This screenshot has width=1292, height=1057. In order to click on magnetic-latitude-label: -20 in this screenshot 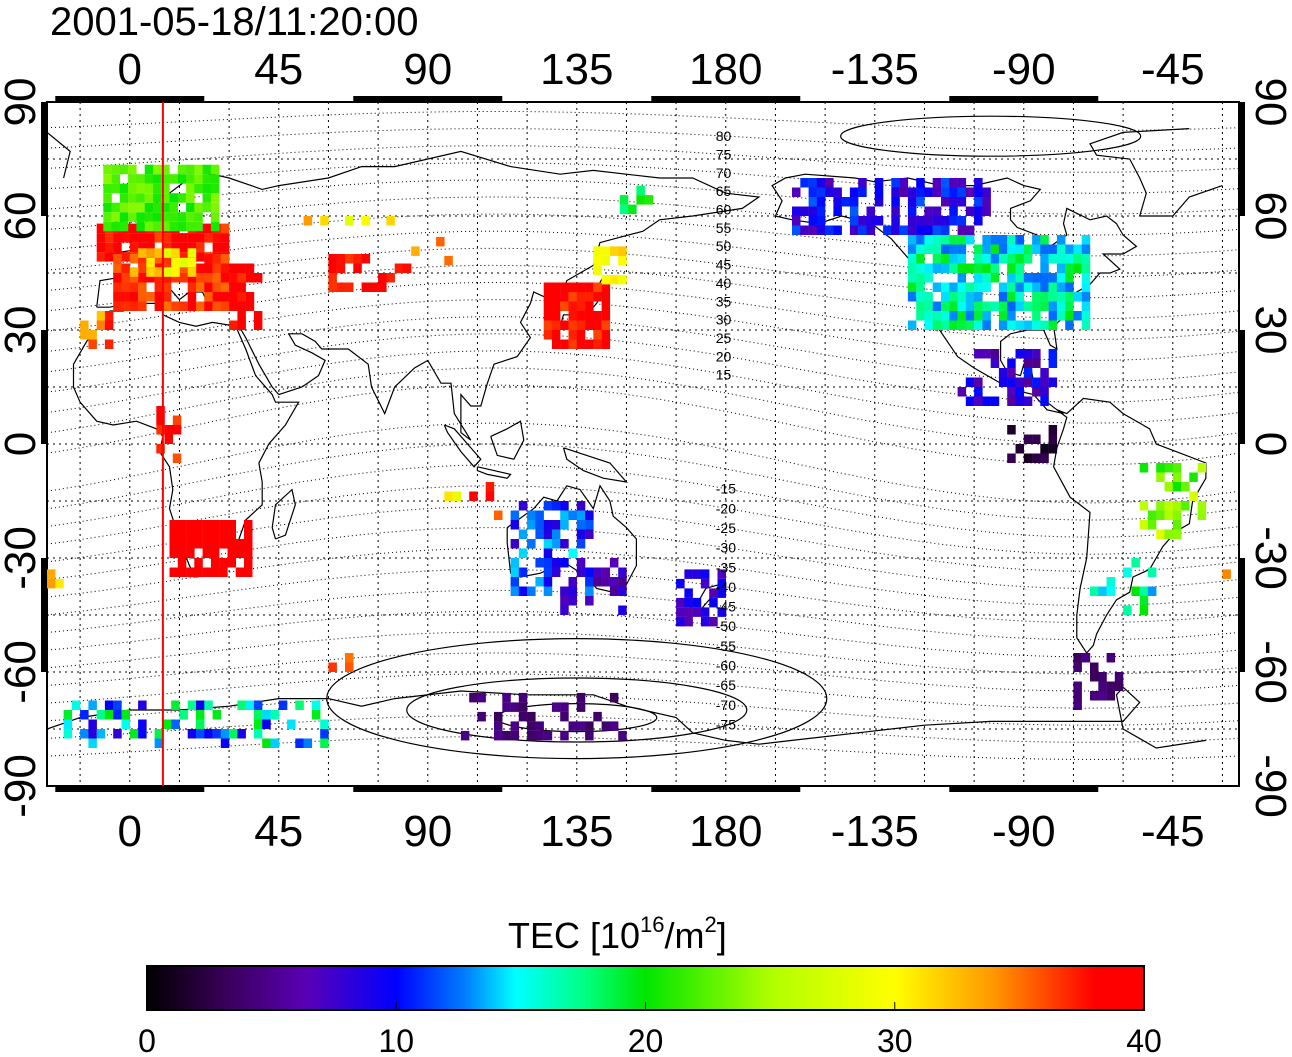, I will do `click(726, 508)`.